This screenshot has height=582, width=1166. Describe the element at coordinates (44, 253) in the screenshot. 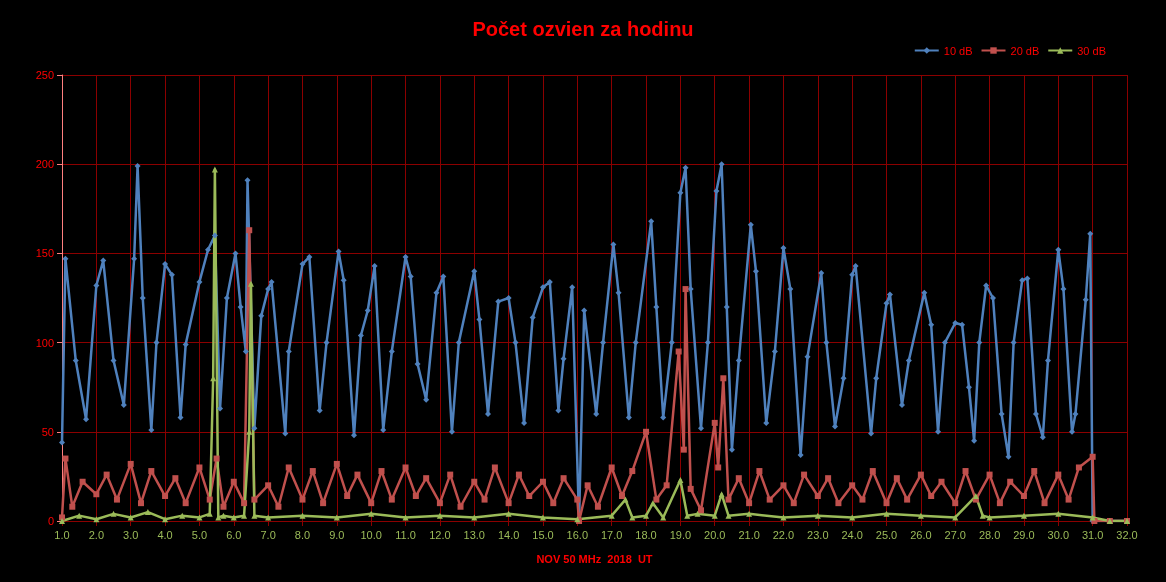

I see `y-tick-label: 150` at that location.